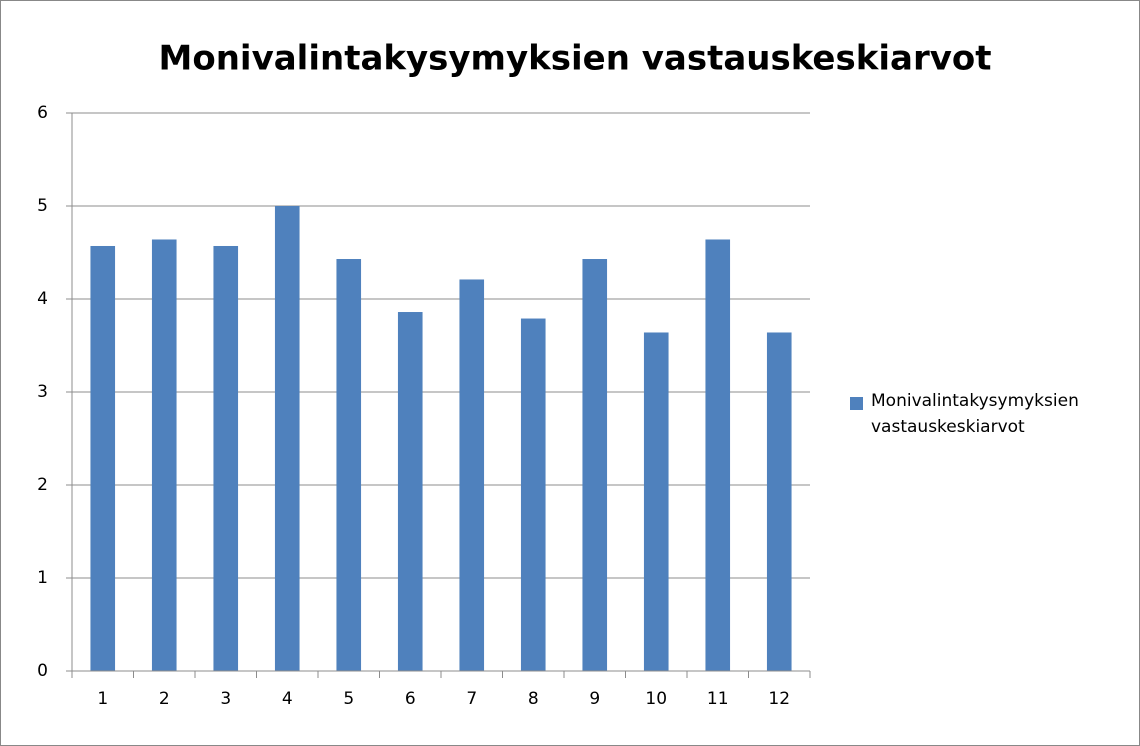 The height and width of the screenshot is (746, 1140). What do you see at coordinates (656, 699) in the screenshot?
I see `x-tick-label: 10` at bounding box center [656, 699].